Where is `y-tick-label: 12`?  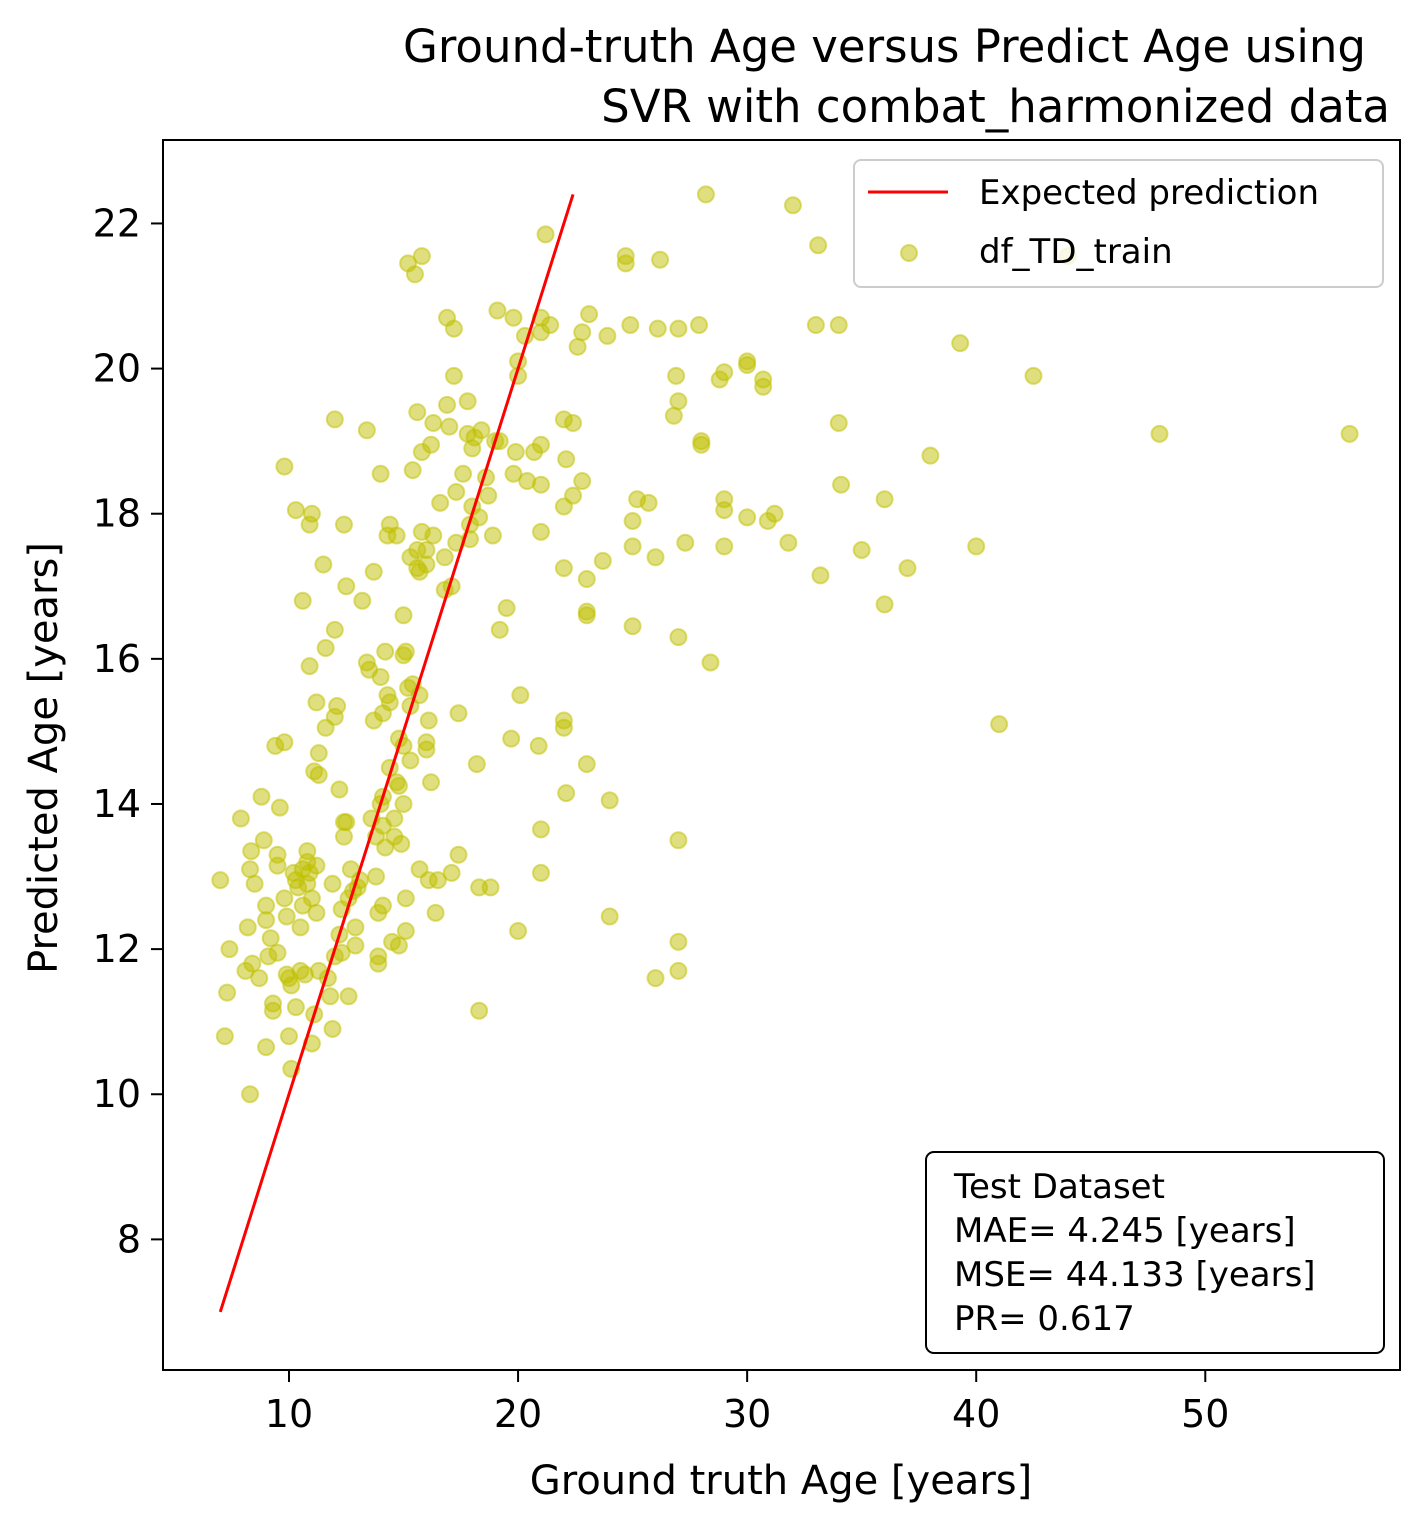 y-tick-label: 12 is located at coordinates (117, 949).